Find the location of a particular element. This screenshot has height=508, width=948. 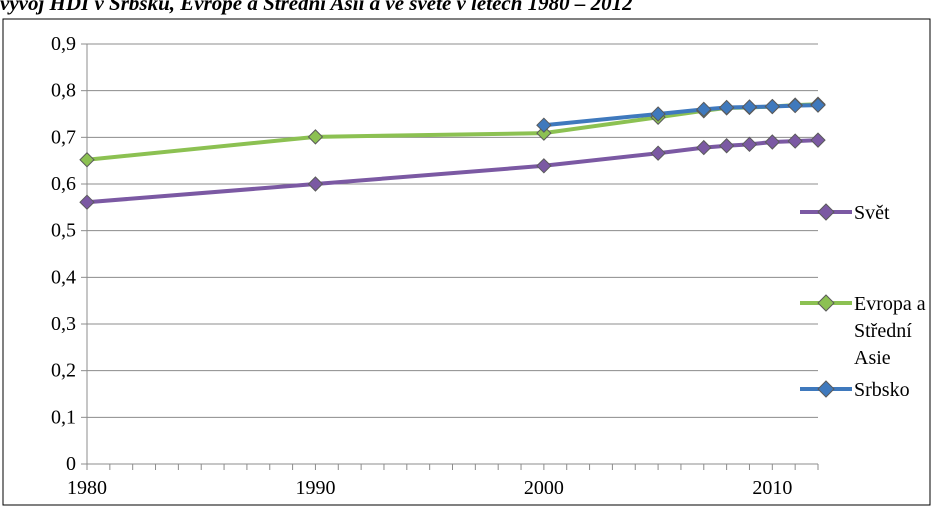

x-tick-label: 1980 is located at coordinates (87, 488).